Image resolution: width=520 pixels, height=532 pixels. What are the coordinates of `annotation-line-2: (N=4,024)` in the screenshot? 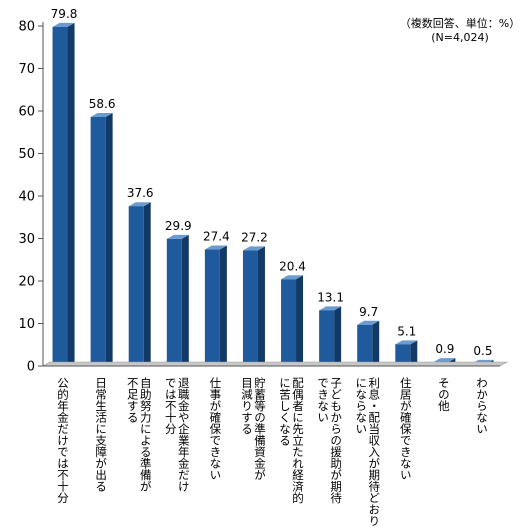 It's located at (460, 37).